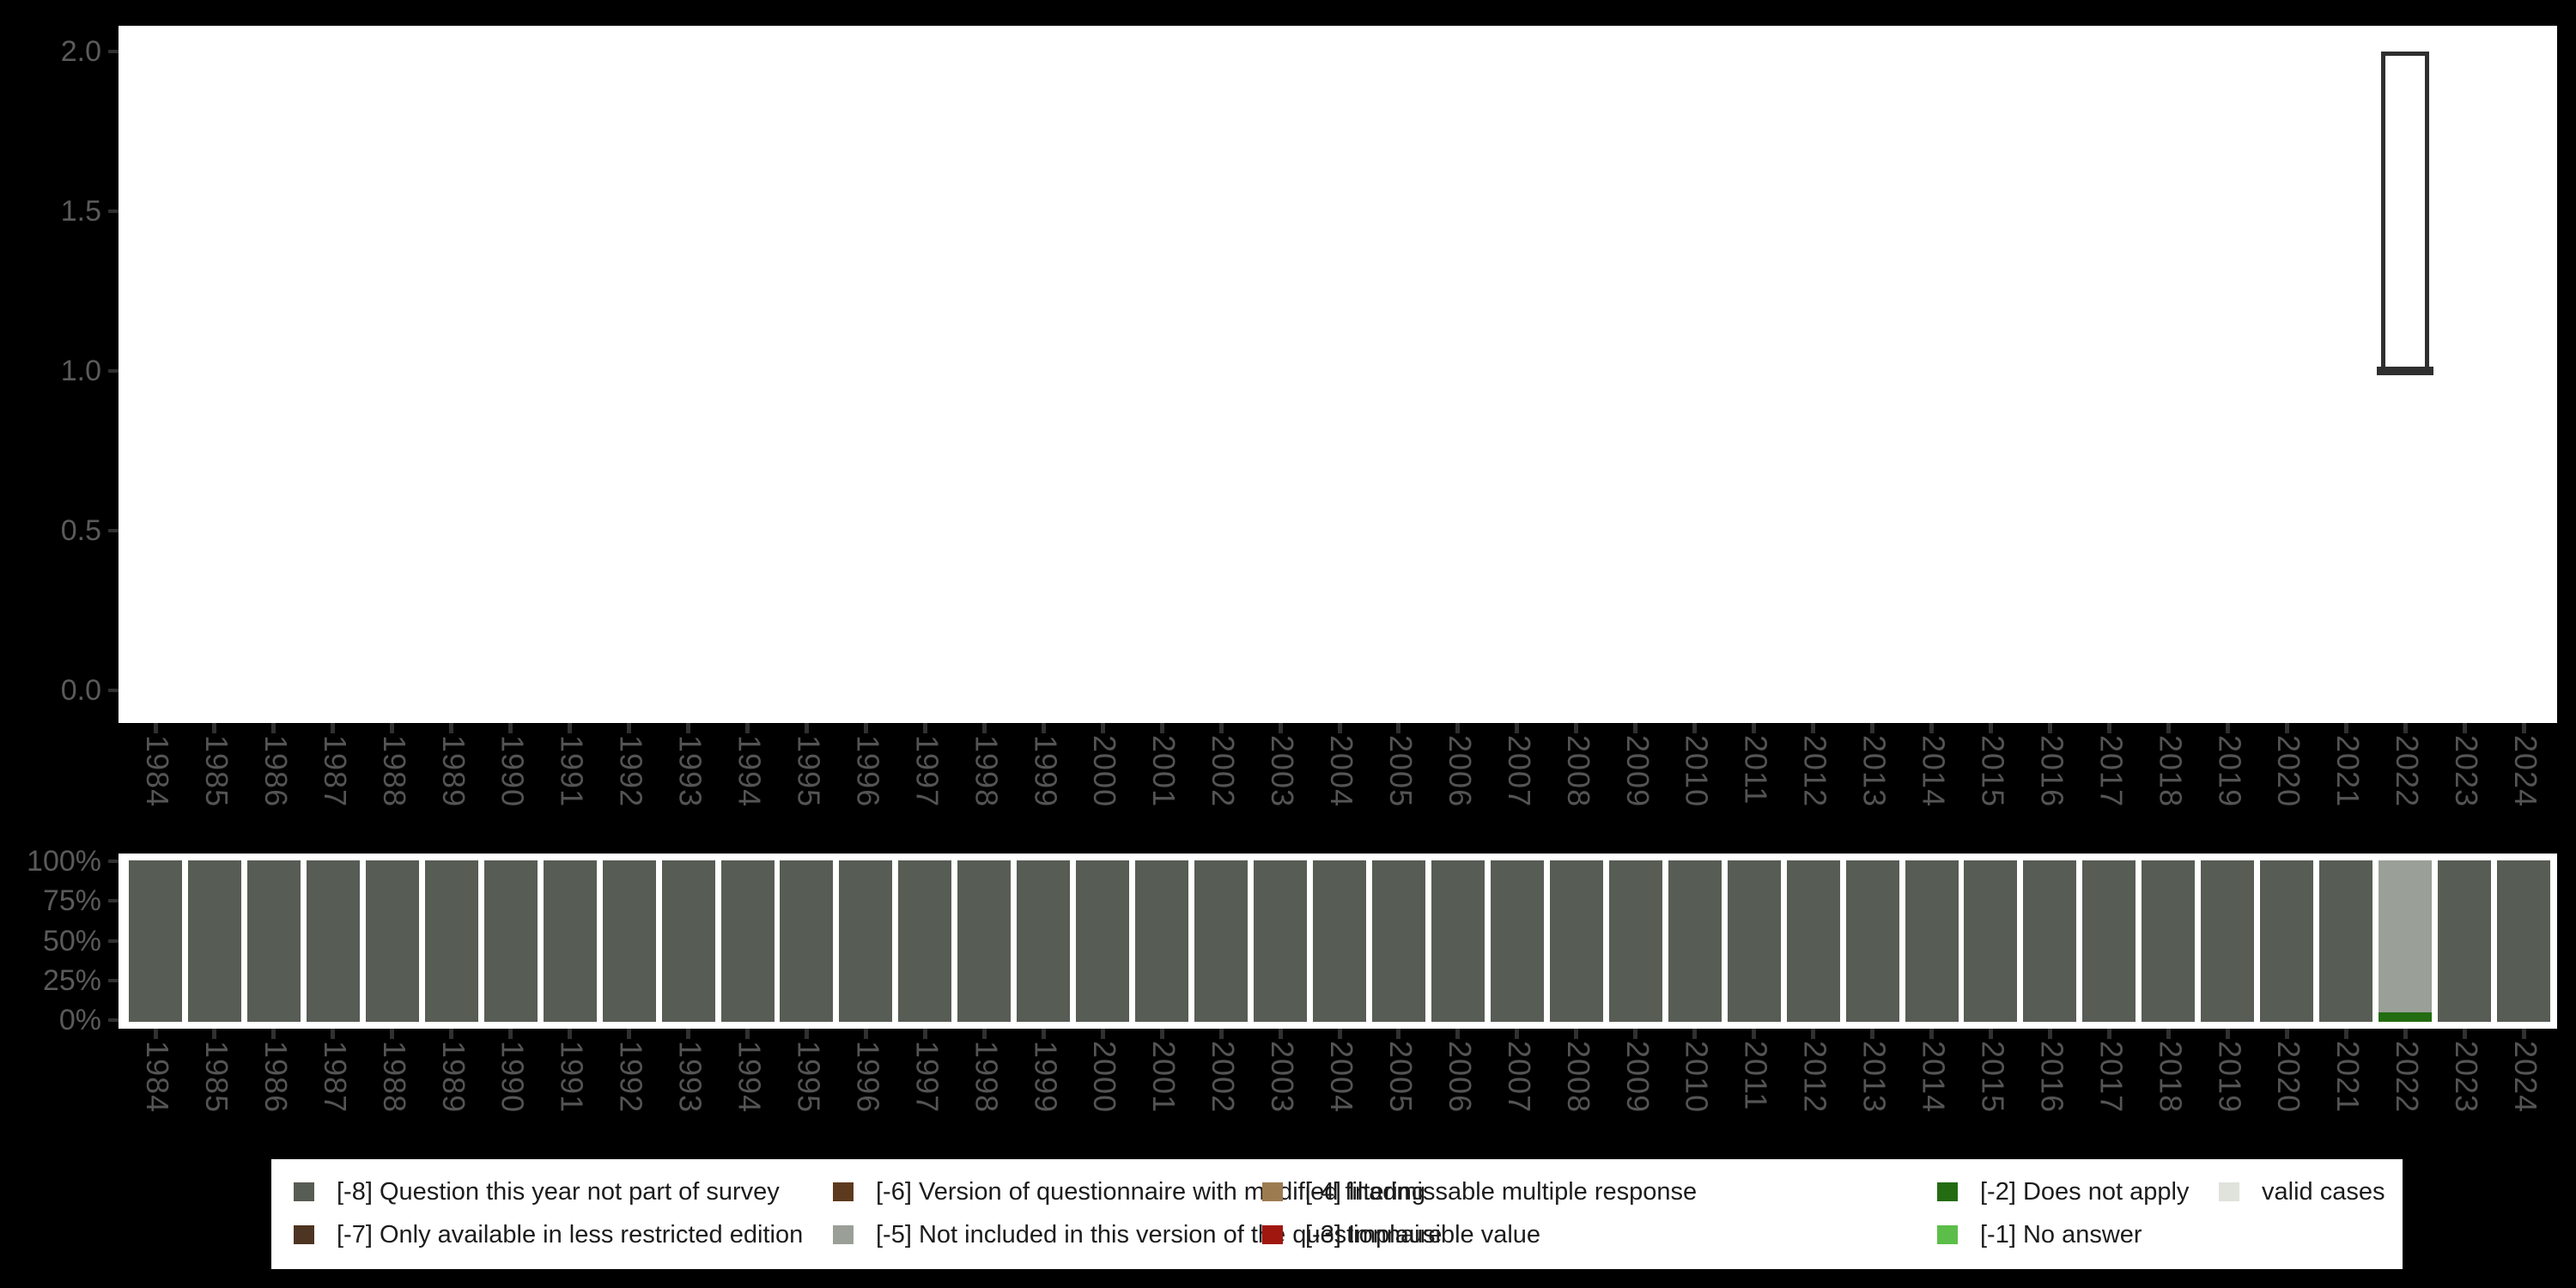 This screenshot has height=1288, width=2576. What do you see at coordinates (750, 1078) in the screenshot?
I see `year-tick-label: 1994` at bounding box center [750, 1078].